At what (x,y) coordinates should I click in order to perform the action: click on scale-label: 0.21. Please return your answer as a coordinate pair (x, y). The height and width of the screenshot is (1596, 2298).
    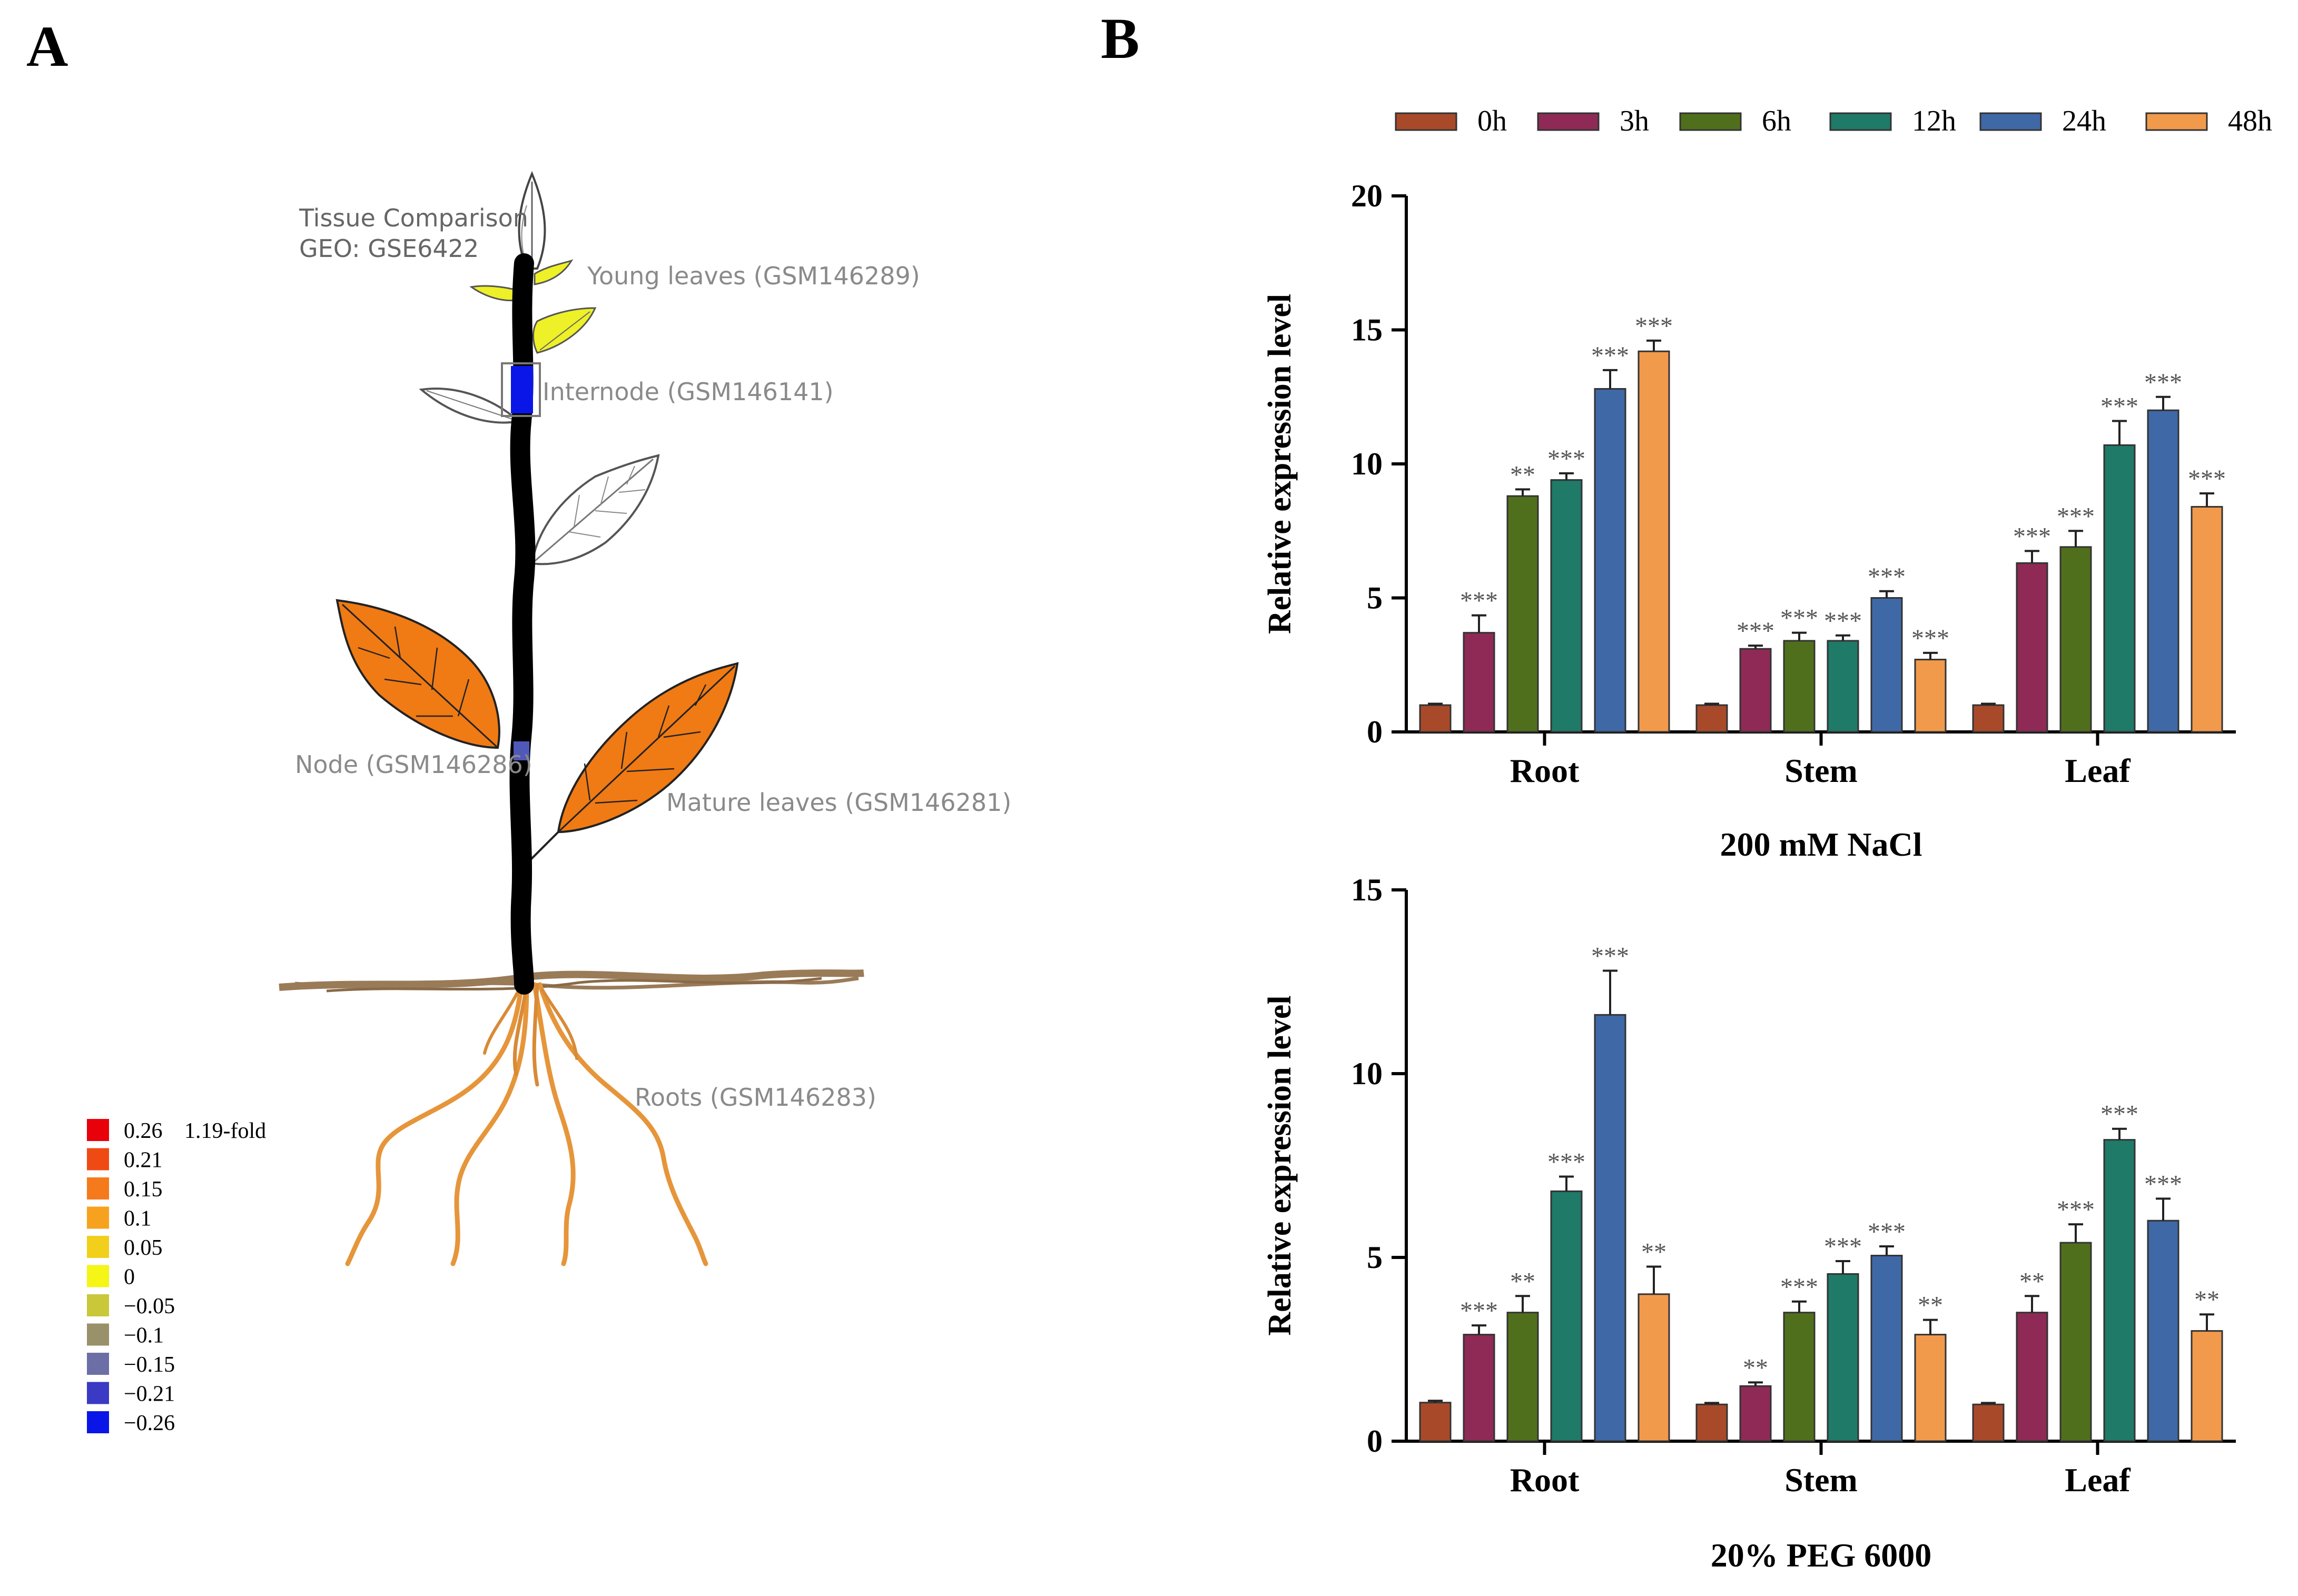
    Looking at the image, I should click on (143, 1160).